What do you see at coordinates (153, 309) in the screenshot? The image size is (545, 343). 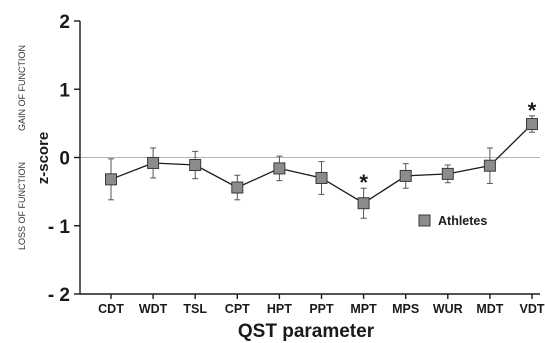 I see `x-tick-label: WDT` at bounding box center [153, 309].